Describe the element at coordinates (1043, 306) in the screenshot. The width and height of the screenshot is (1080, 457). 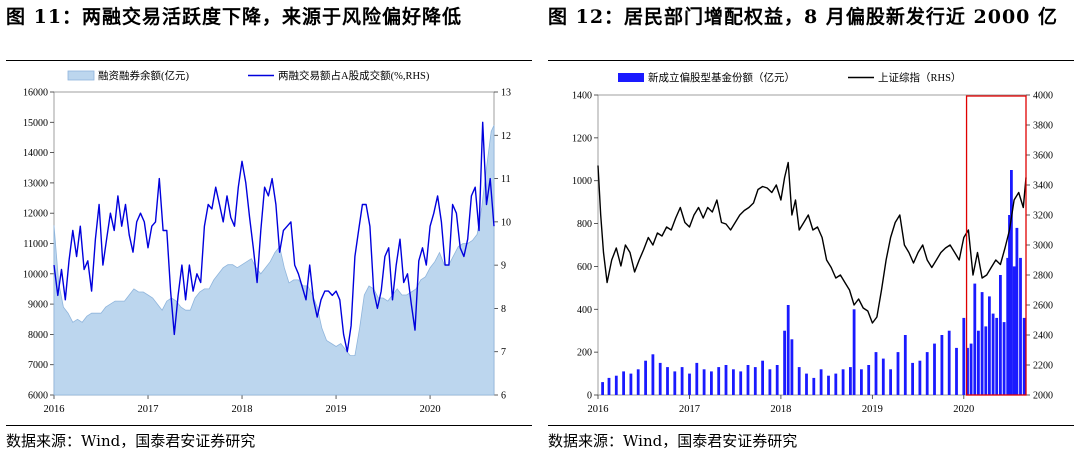
I see `right-chart-y2-tick-label: 2600` at that location.